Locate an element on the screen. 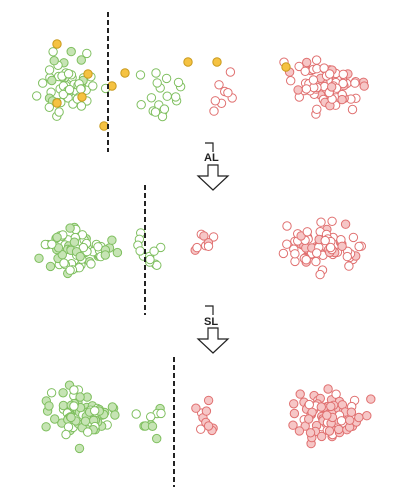 This screenshot has width=411, height=495. transition-label-al: AL is located at coordinates (211, 158).